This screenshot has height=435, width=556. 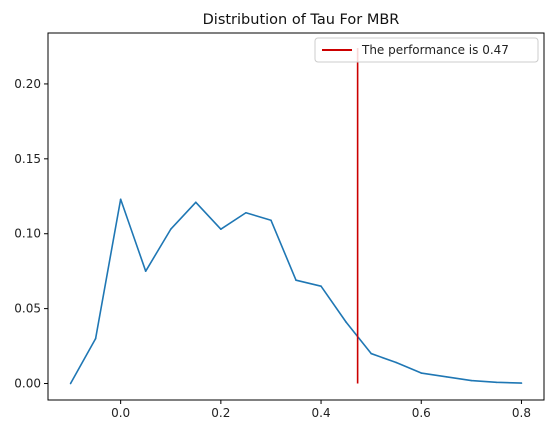 I want to click on y-tick-label: 0.00, so click(x=27, y=384).